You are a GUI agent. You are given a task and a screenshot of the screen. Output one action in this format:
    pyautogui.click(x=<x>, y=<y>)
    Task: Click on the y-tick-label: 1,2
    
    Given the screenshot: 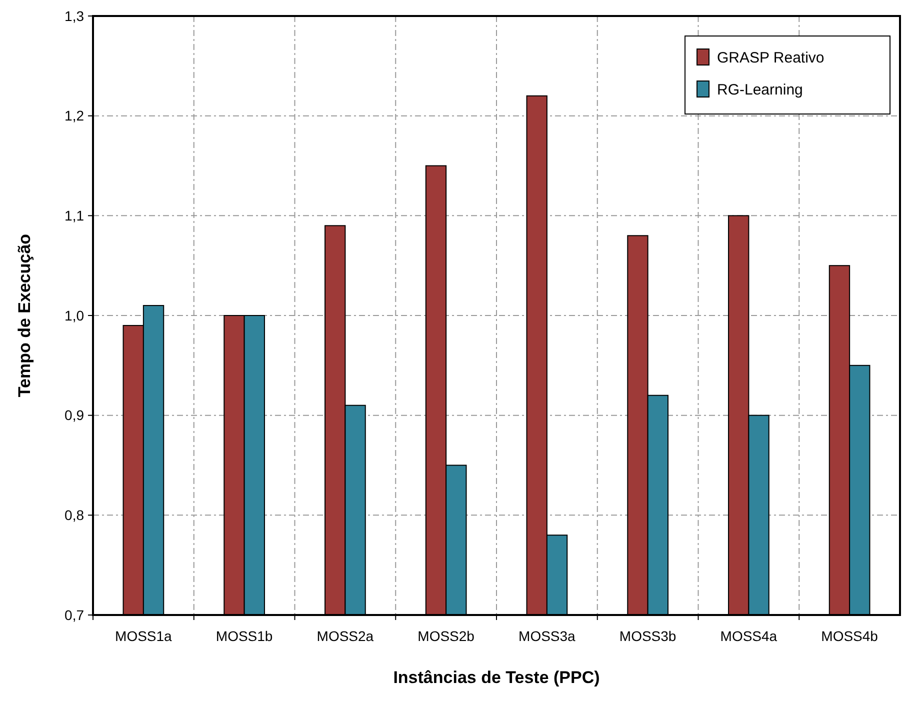 What is the action you would take?
    pyautogui.click(x=74, y=116)
    